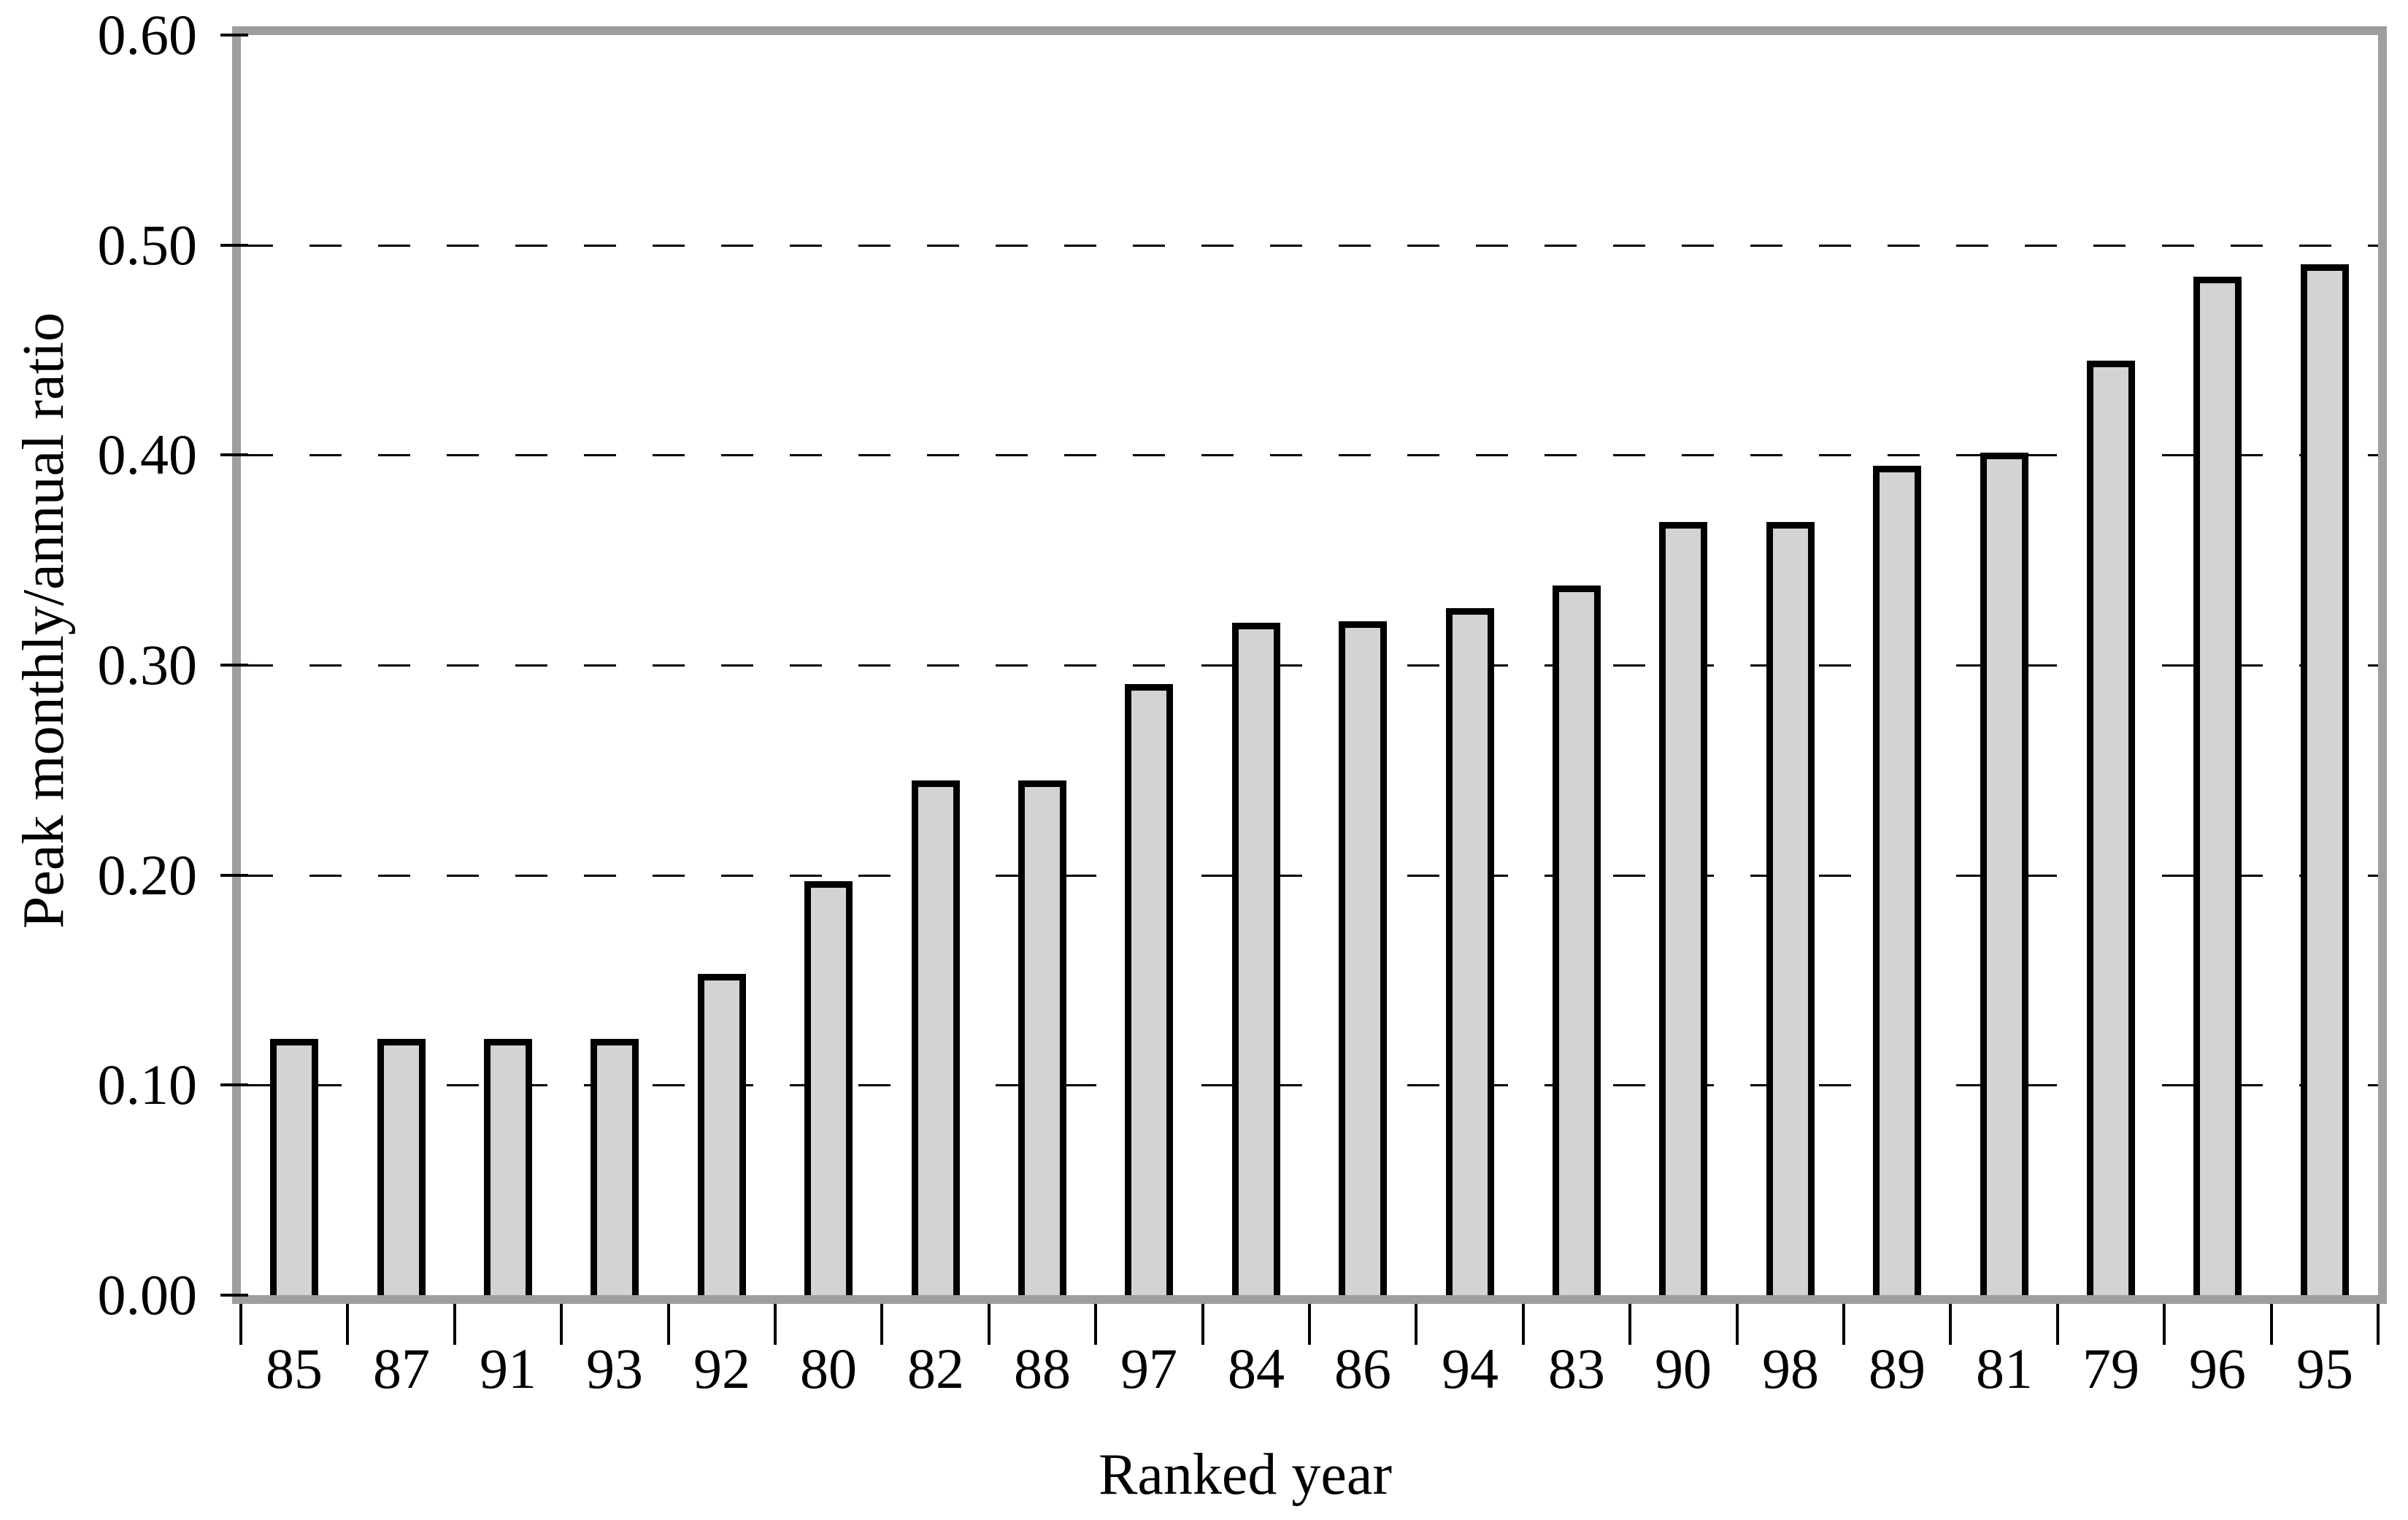  I want to click on y-tick-label: 0.00, so click(147, 1295).